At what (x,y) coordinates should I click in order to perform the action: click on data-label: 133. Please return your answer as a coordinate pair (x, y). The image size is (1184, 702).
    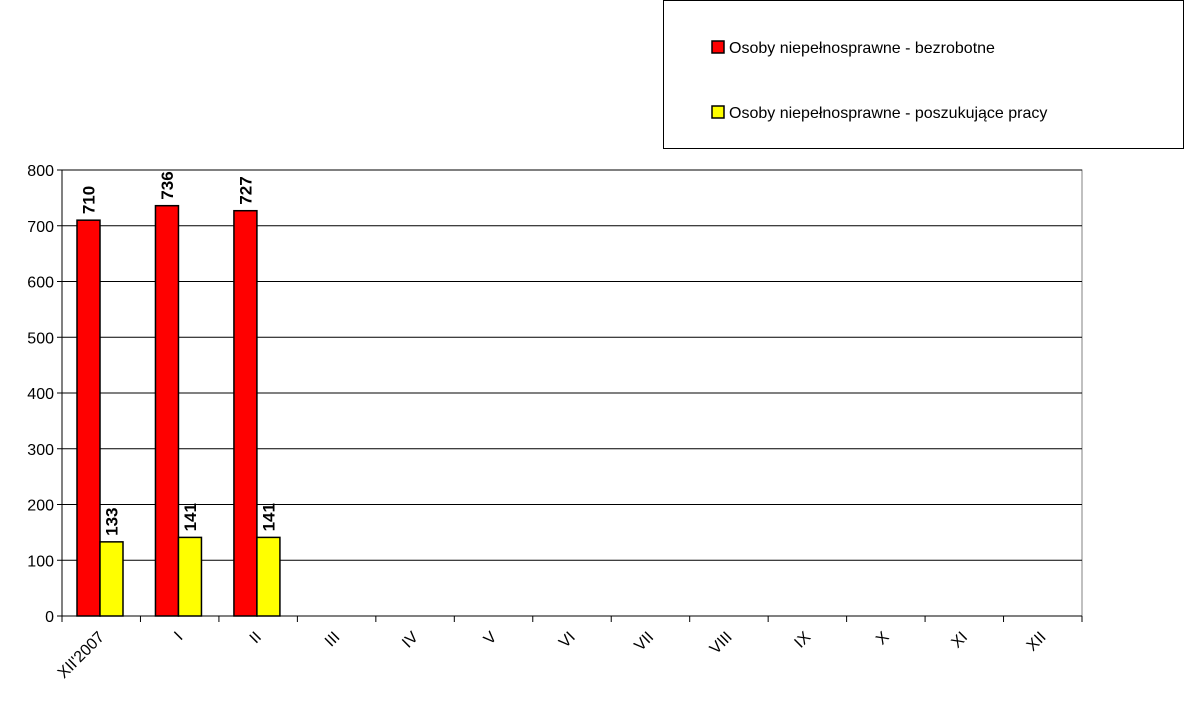
    Looking at the image, I should click on (112, 521).